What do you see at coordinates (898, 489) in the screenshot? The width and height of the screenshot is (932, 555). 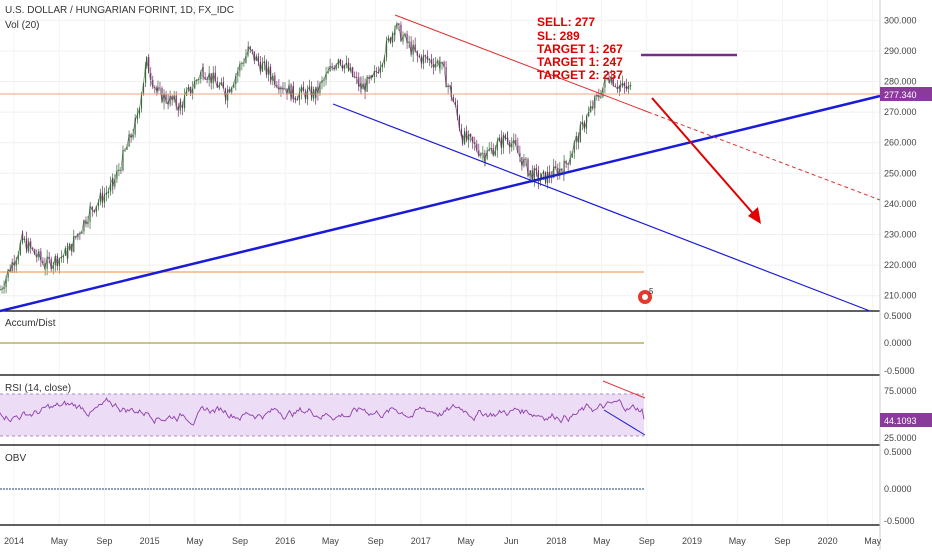 I see `axis-tick-label: 0.0000` at bounding box center [898, 489].